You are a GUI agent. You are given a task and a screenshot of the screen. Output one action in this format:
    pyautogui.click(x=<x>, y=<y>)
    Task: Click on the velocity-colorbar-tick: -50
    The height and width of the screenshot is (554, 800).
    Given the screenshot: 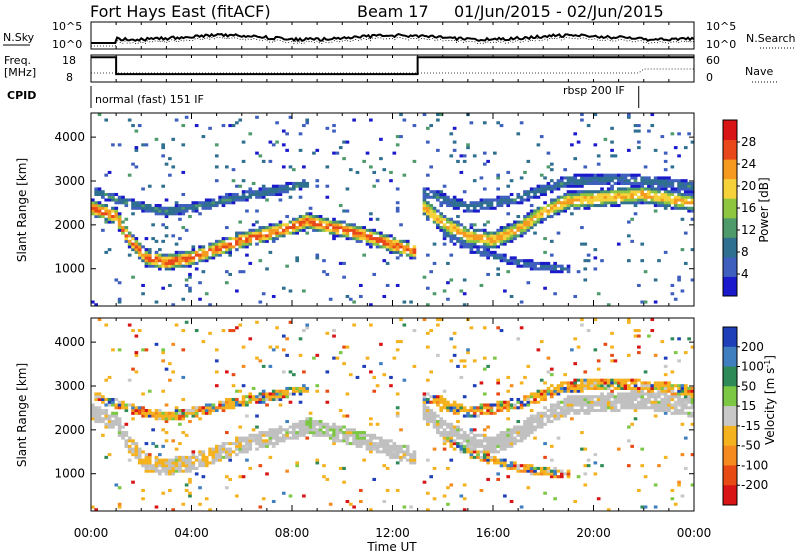 What is the action you would take?
    pyautogui.click(x=751, y=446)
    